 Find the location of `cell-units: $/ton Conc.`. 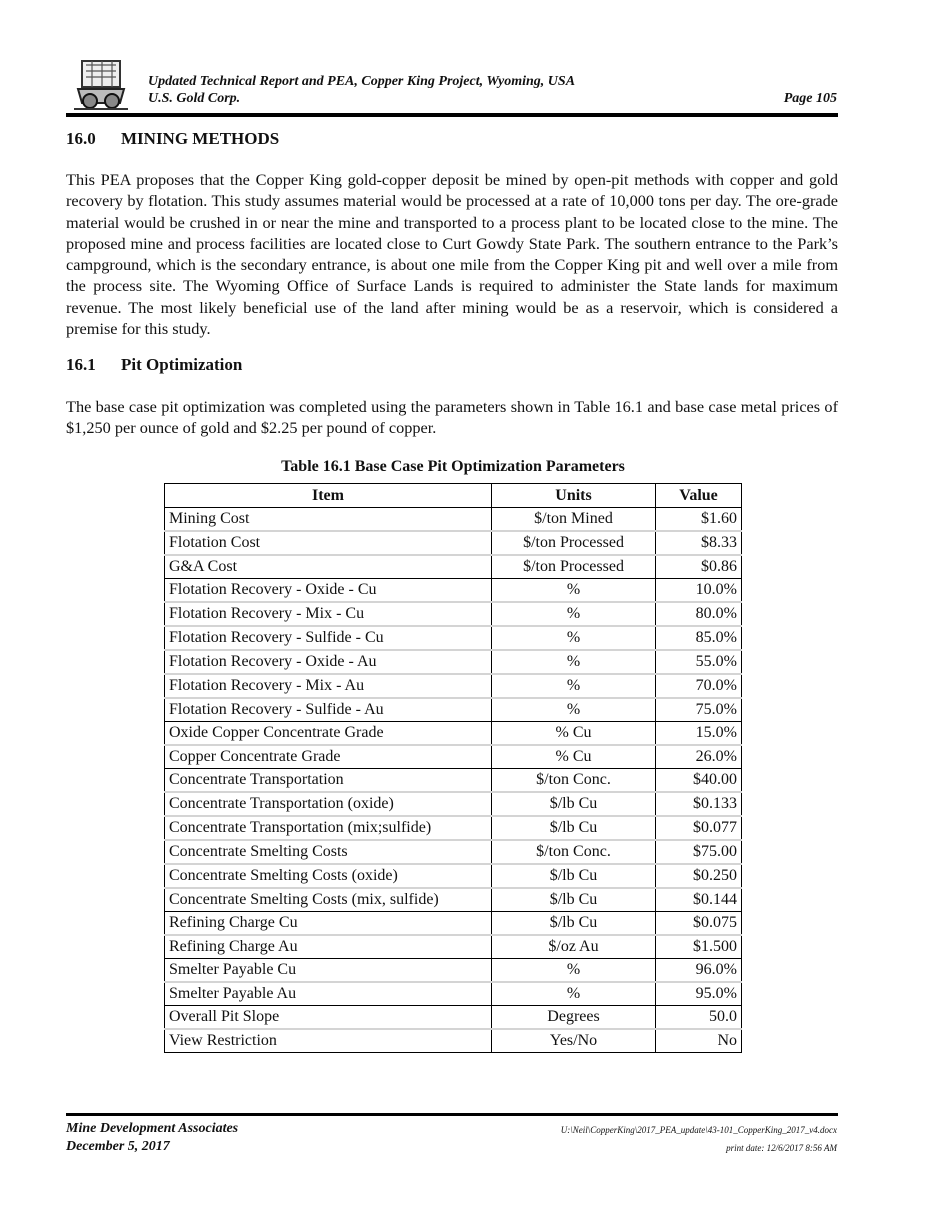

cell-units: $/ton Conc. is located at coordinates (573, 780).